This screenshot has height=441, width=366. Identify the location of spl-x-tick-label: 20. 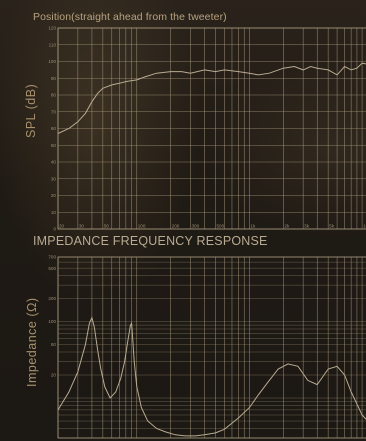
(62, 226).